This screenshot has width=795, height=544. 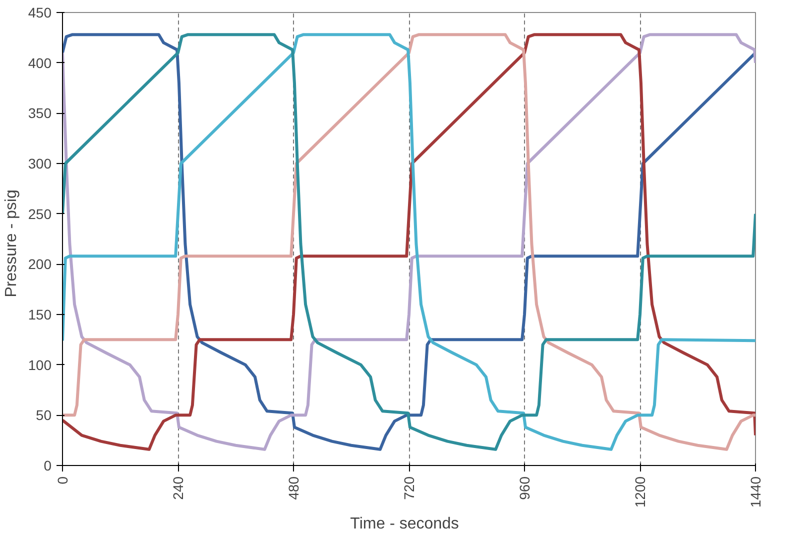 What do you see at coordinates (524, 488) in the screenshot?
I see `x-tick-label: 960` at bounding box center [524, 488].